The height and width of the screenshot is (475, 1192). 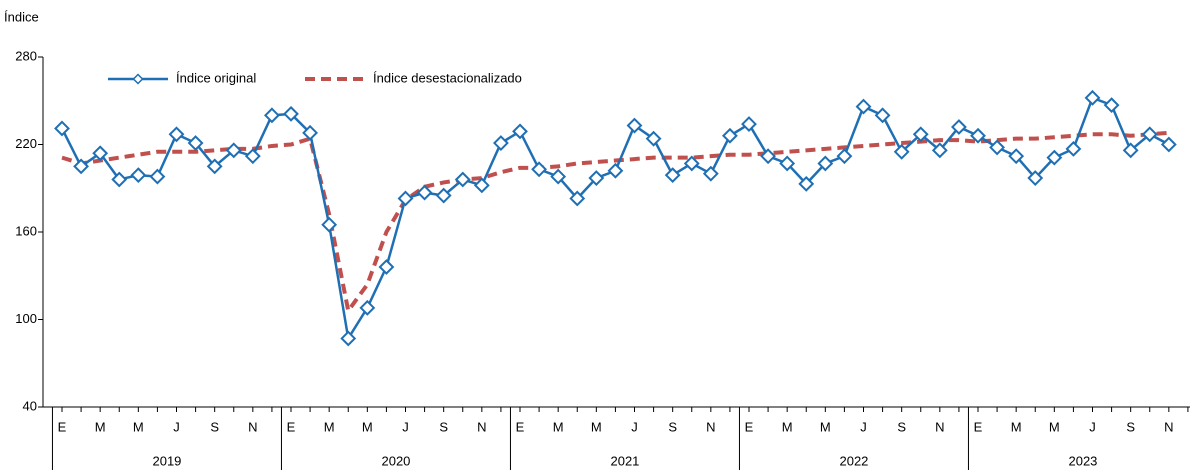 What do you see at coordinates (138, 79) in the screenshot?
I see `legend-marker` at bounding box center [138, 79].